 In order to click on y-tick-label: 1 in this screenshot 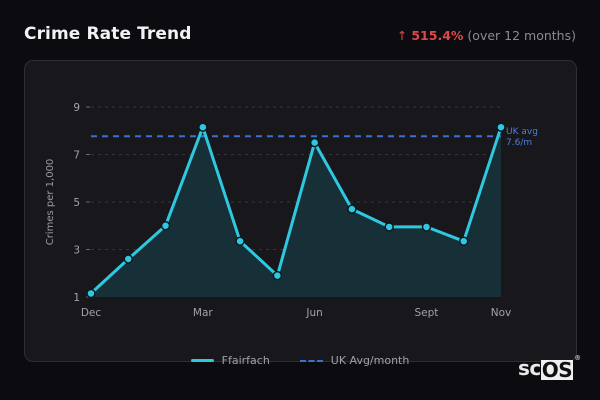, I will do `click(76, 298)`.